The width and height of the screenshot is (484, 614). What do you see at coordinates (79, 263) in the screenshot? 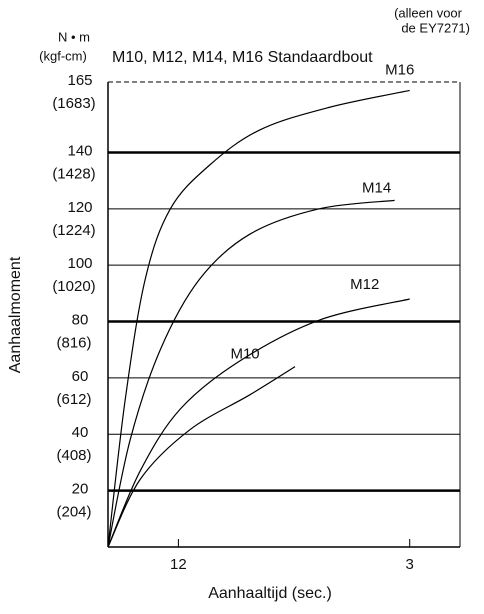
I see `y-tick-label: 100` at bounding box center [79, 263].